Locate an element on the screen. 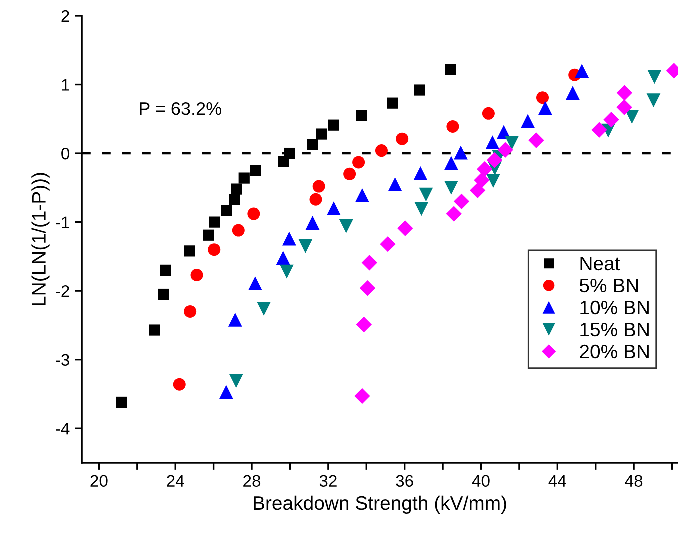 The width and height of the screenshot is (678, 535). y-tick-label: 2 is located at coordinates (66, 16).